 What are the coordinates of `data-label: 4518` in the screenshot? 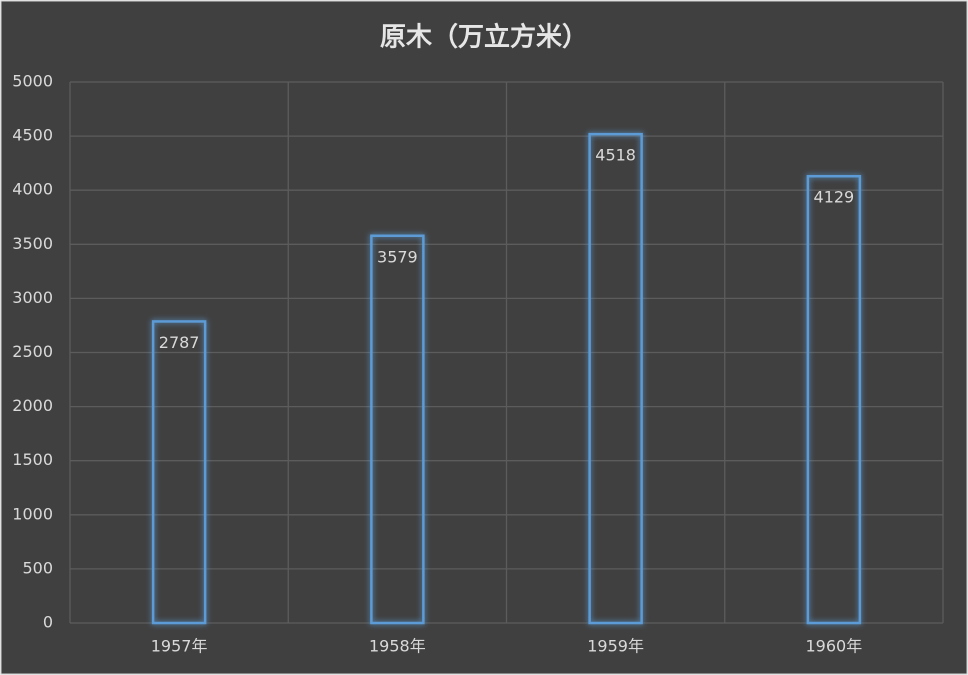 It's located at (615, 155).